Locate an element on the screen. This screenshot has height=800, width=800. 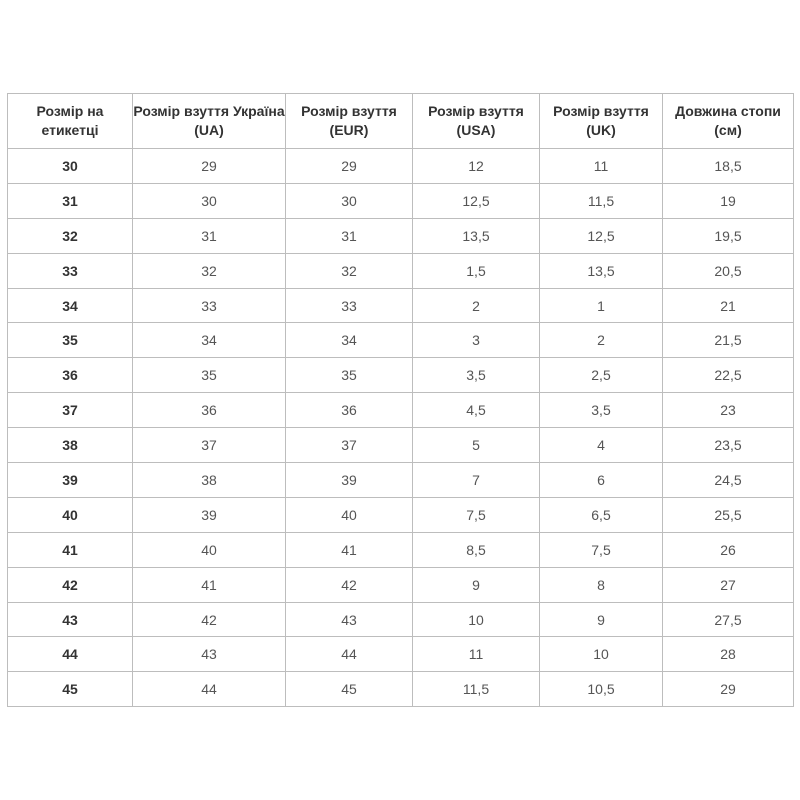
cell-ua-size: 44 is located at coordinates (209, 689).